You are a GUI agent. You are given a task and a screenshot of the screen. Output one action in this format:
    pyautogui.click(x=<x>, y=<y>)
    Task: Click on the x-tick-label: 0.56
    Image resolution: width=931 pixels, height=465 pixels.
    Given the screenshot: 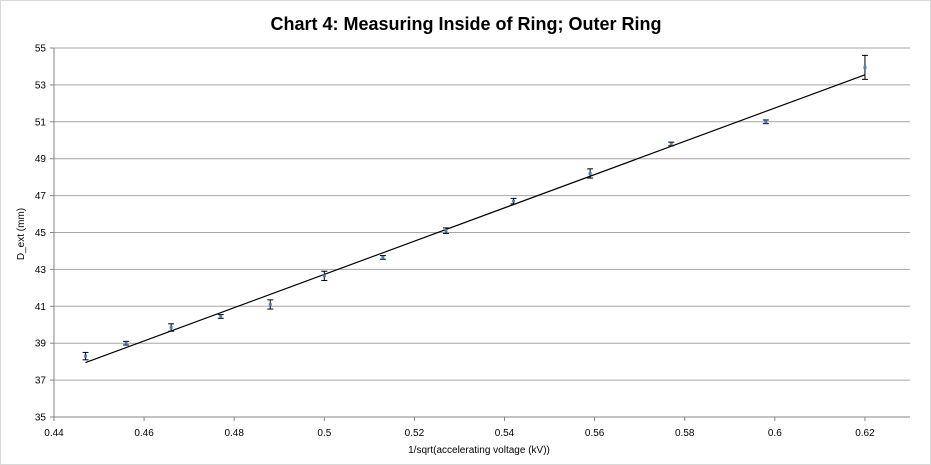 What is the action you would take?
    pyautogui.click(x=595, y=433)
    